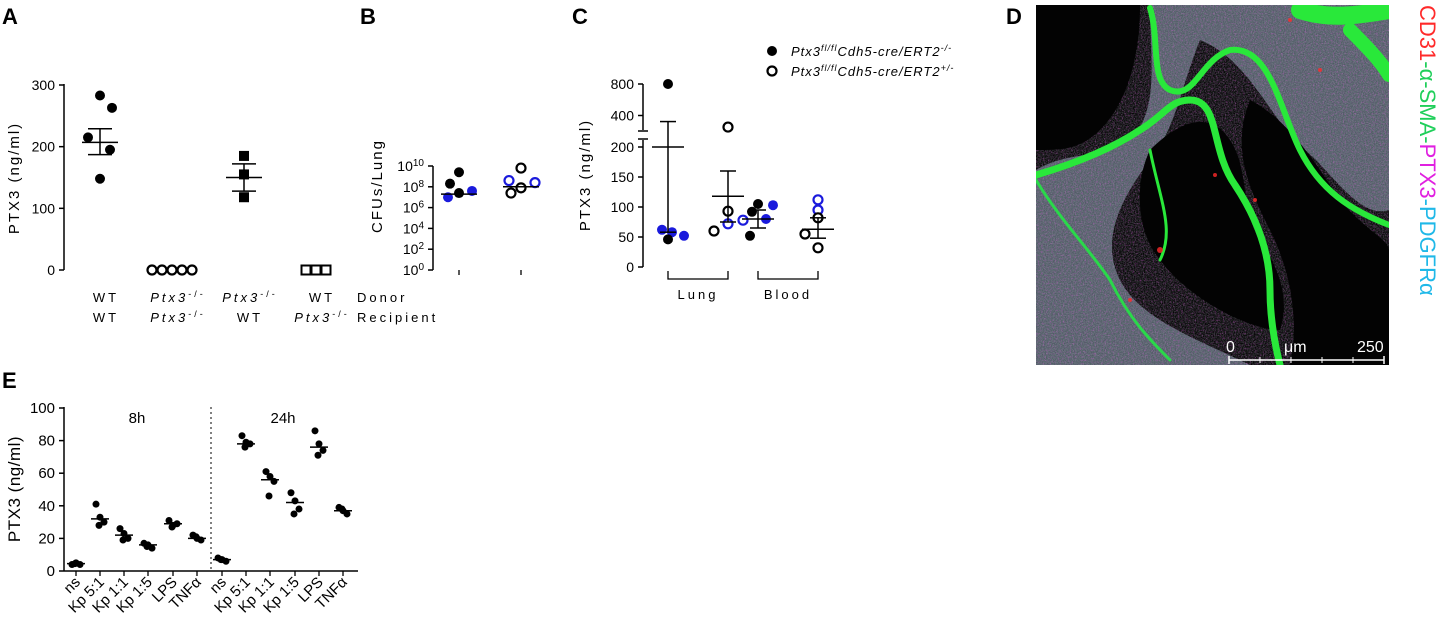  What do you see at coordinates (414, 228) in the screenshot?
I see `b-y-tick-label: 10⁴` at bounding box center [414, 228].